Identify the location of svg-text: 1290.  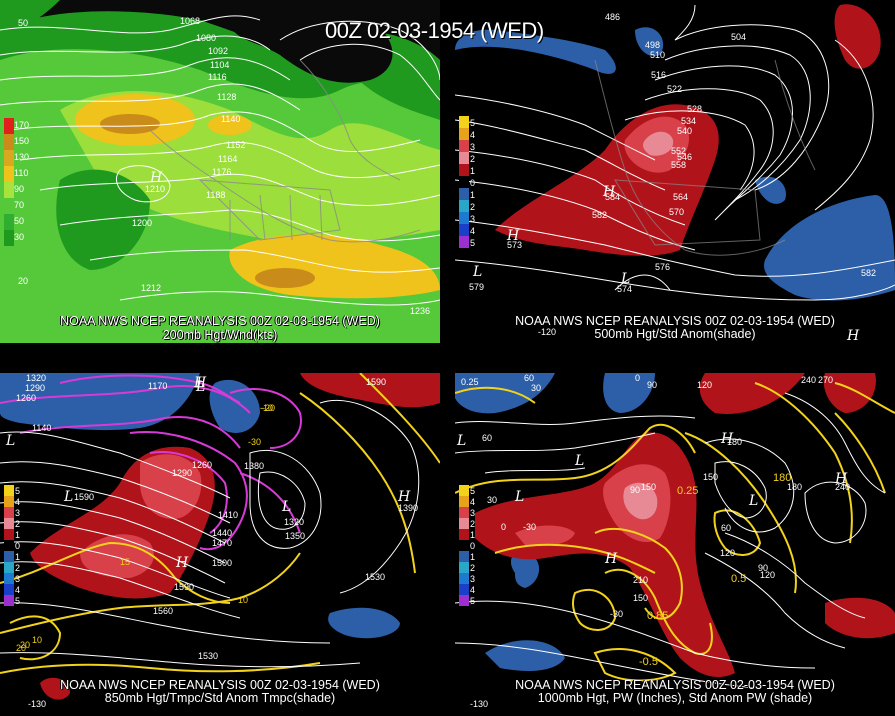
(35, 388).